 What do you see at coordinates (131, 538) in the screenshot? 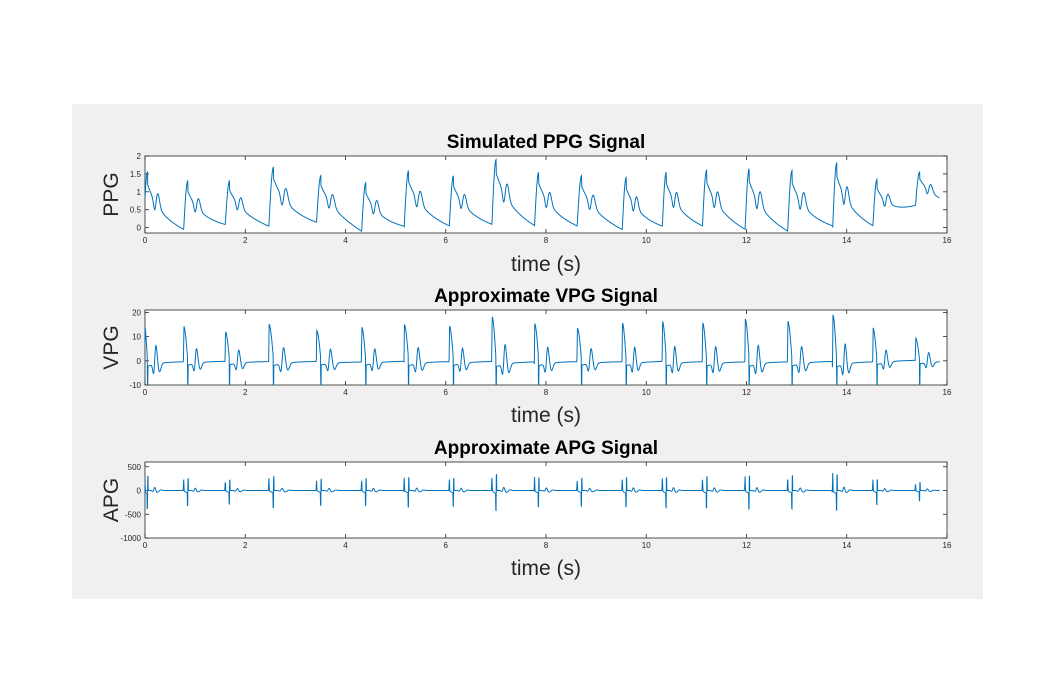
I see `y-tick-label: -1000` at bounding box center [131, 538].